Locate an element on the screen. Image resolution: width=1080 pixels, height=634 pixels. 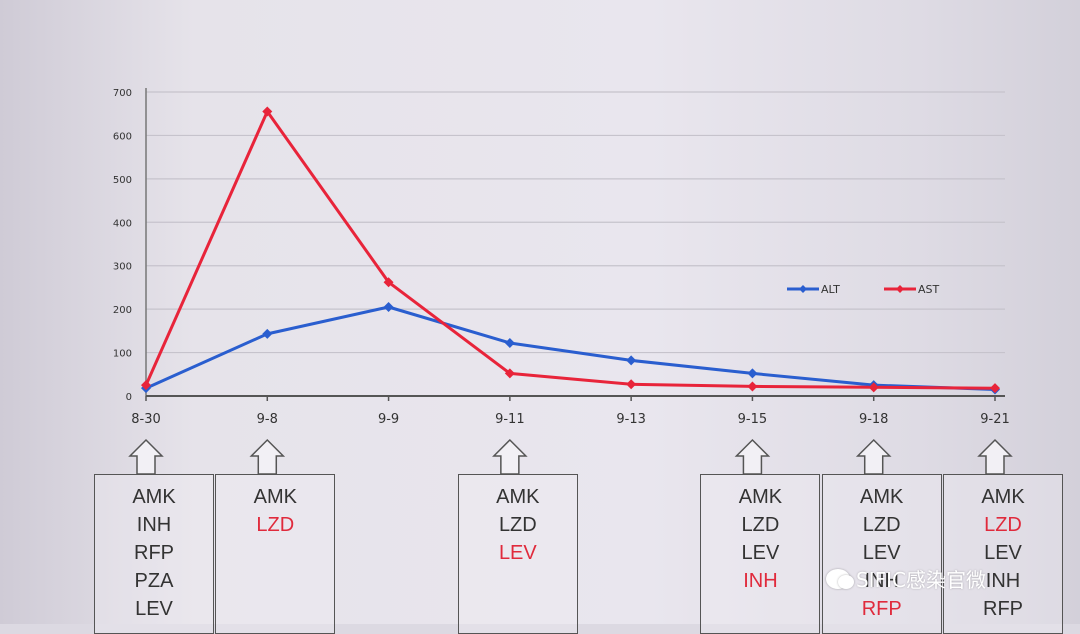
legend-label-alt: ALT is located at coordinates (830, 289).